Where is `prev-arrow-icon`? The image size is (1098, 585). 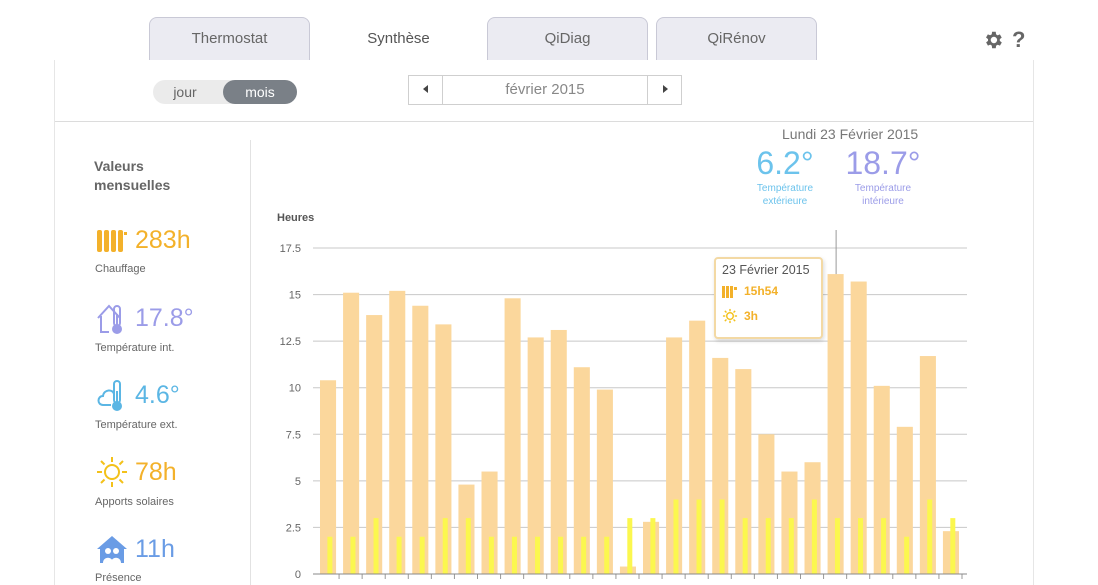
prev-arrow-icon is located at coordinates (425, 89).